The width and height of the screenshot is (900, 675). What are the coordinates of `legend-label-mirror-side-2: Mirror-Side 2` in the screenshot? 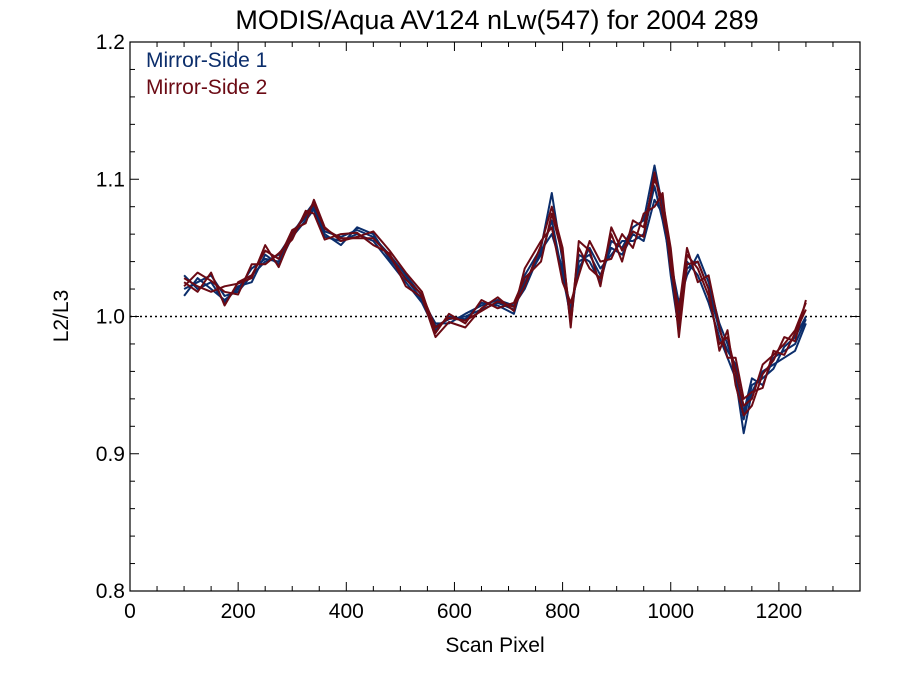 It's located at (206, 87).